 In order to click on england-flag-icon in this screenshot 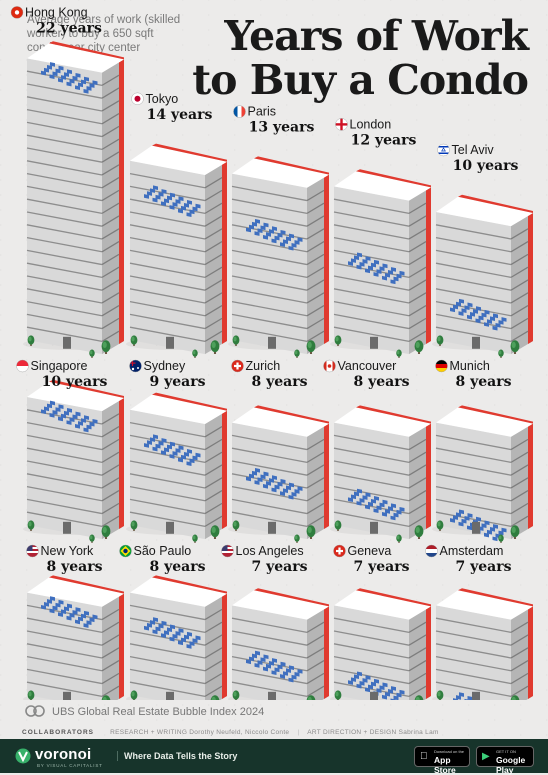, I will do `click(342, 124)`.